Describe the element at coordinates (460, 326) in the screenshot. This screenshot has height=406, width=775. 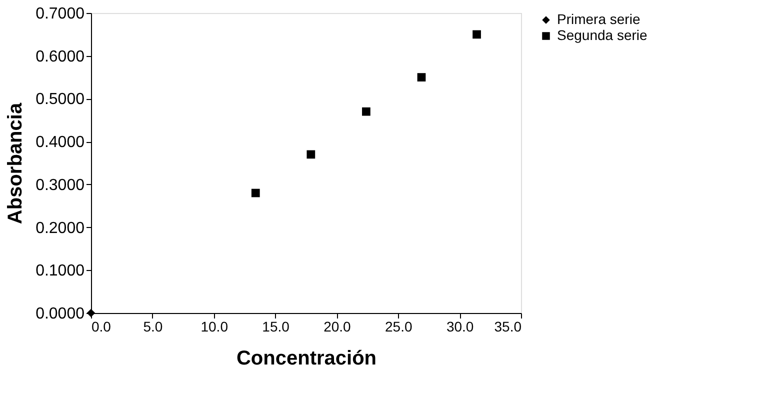
I see `x-tick-label: 30.0` at that location.